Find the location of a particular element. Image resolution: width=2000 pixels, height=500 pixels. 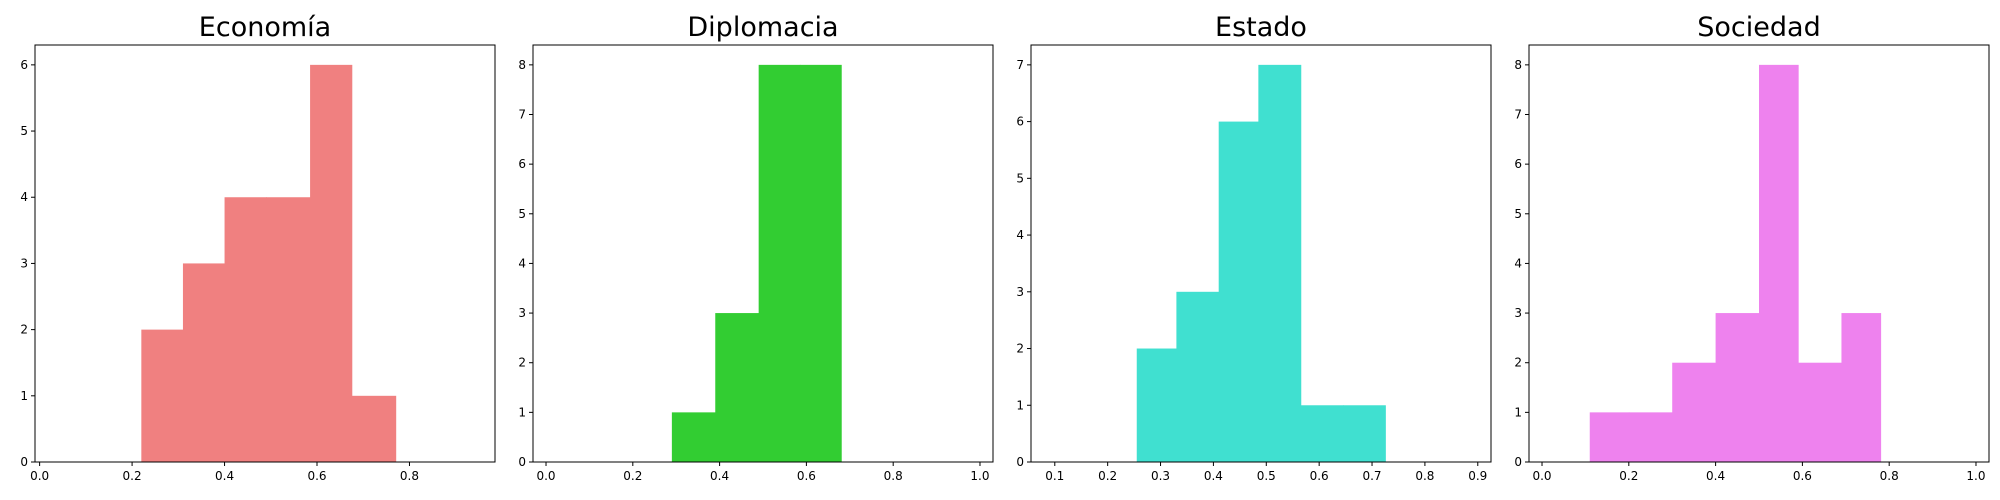

panel-title-sociedad: Sociedad is located at coordinates (1758, 27).